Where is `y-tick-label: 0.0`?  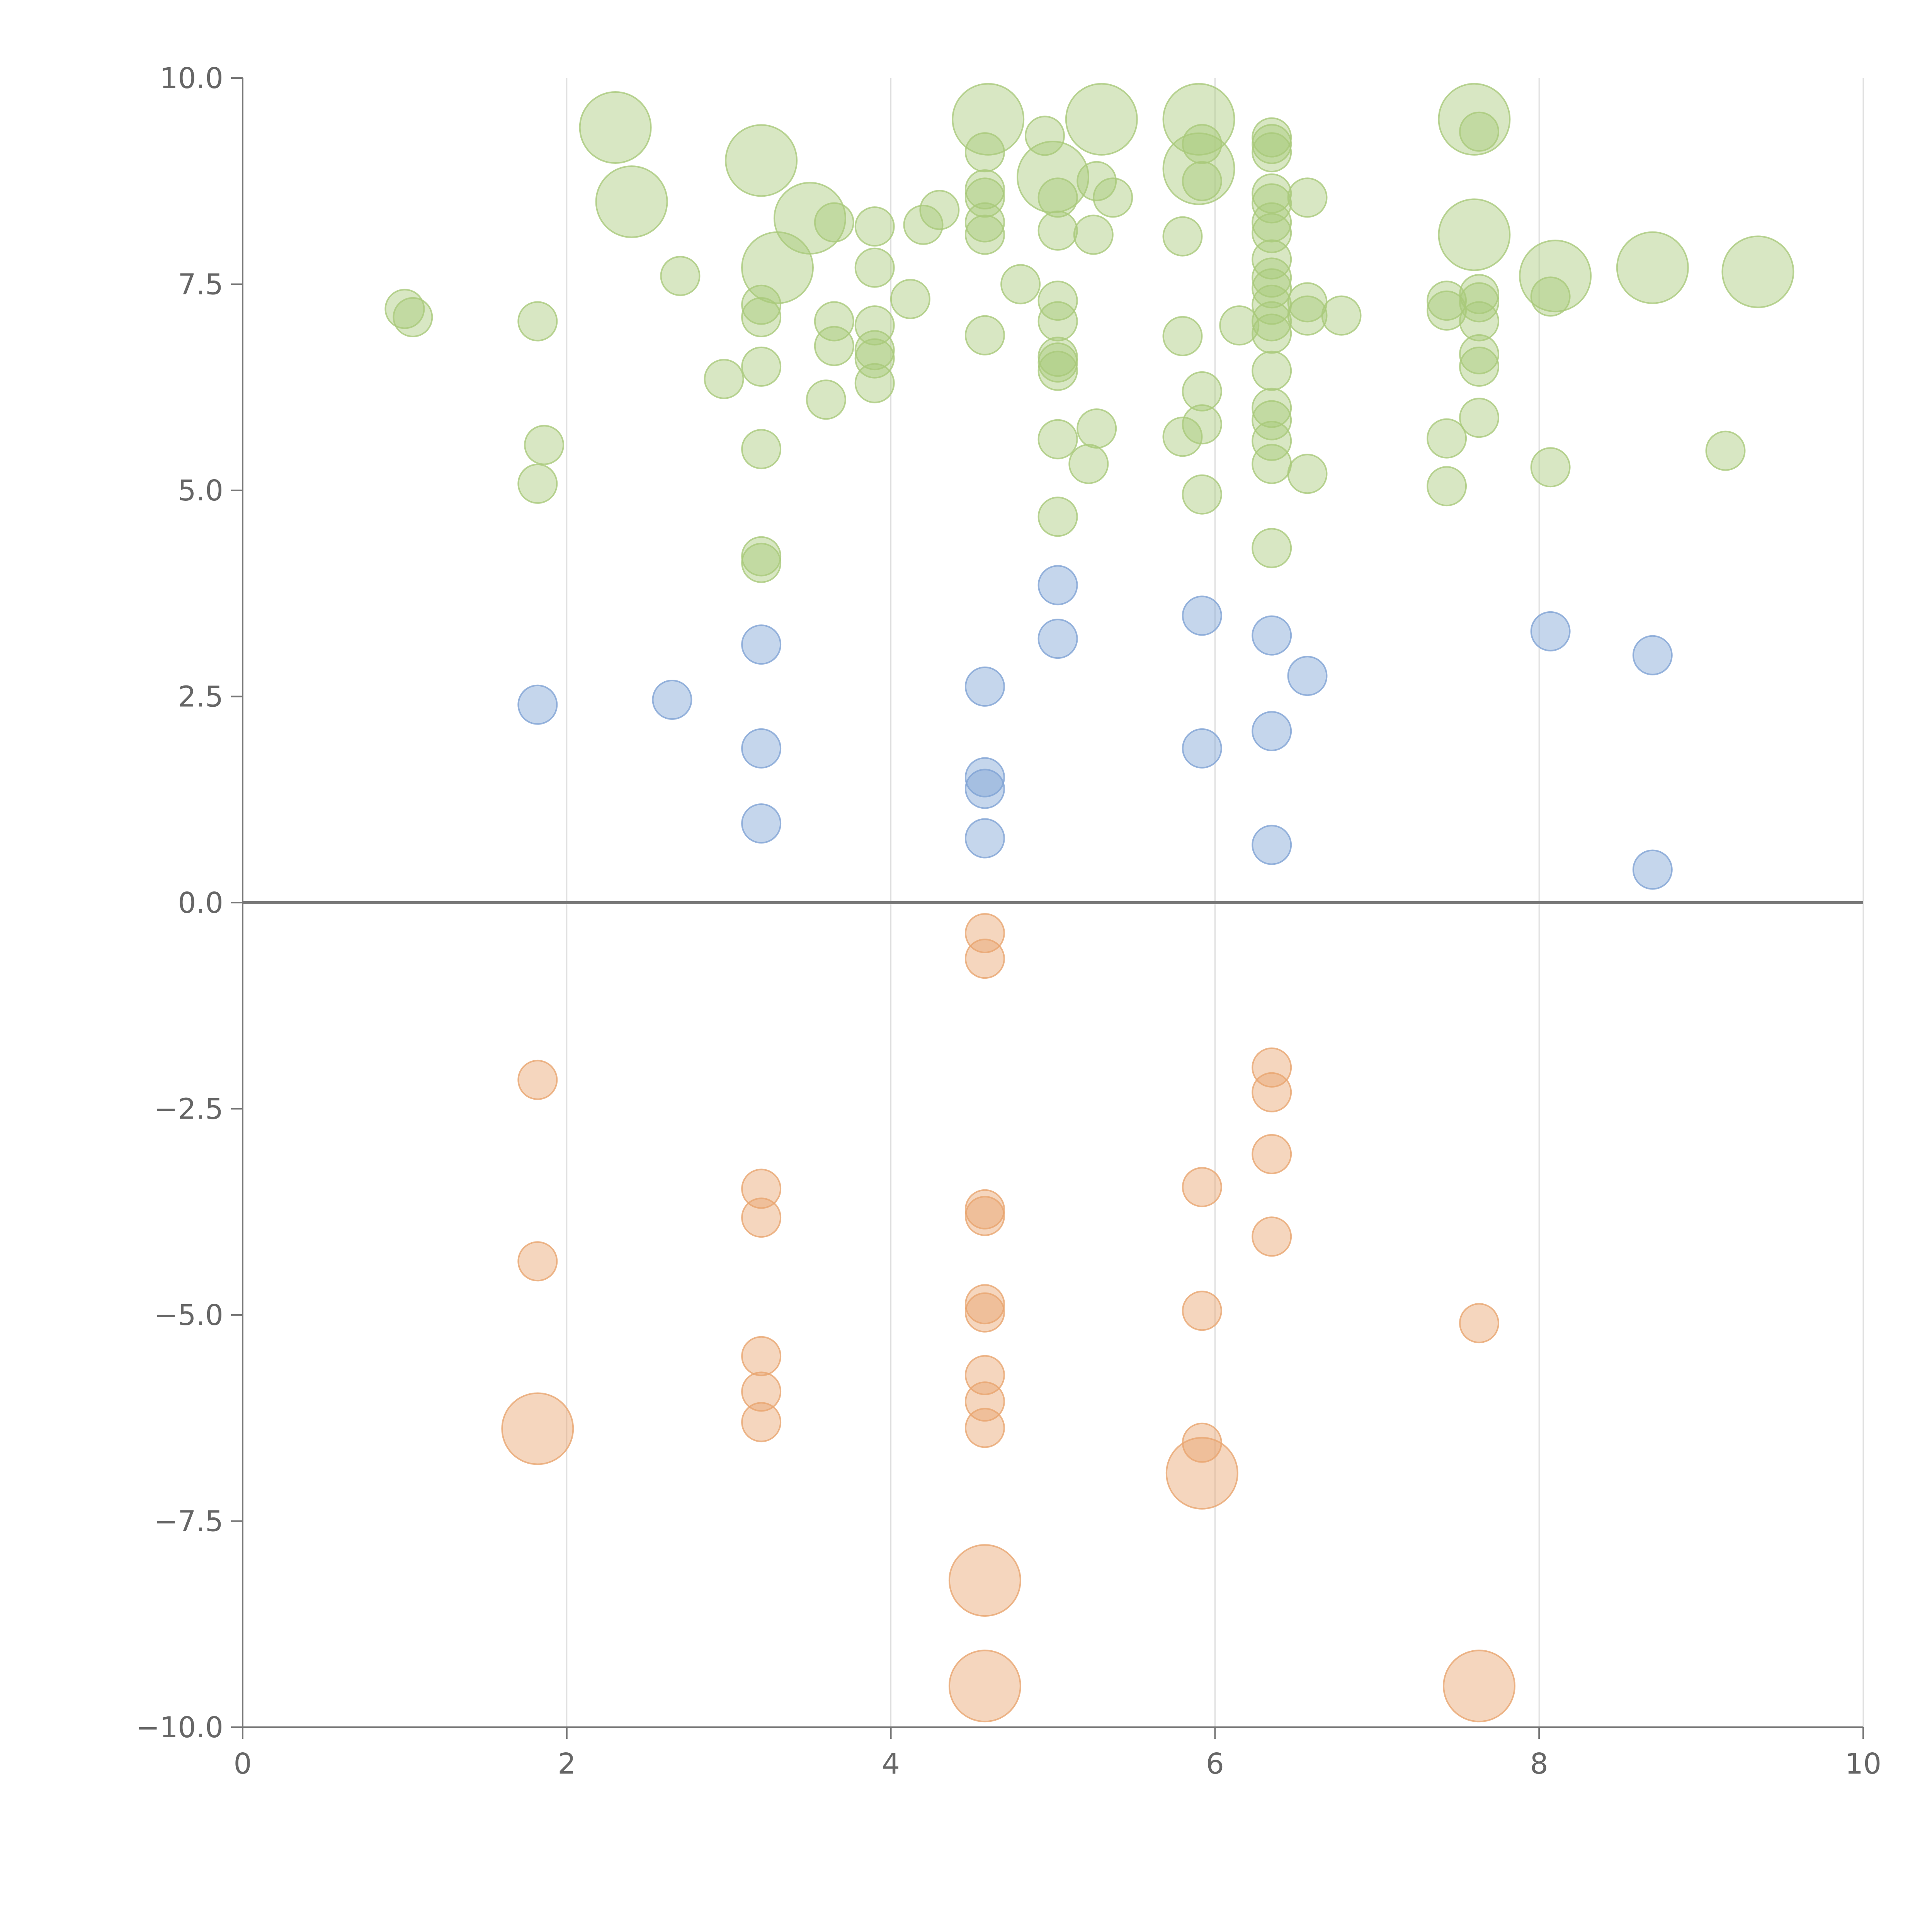
y-tick-label: 0.0 is located at coordinates (200, 903).